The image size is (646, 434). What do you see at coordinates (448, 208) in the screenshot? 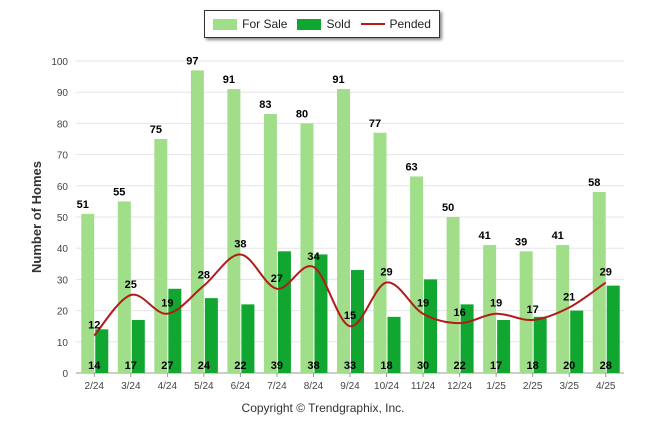
I see `data-label-for-sale: 50` at bounding box center [448, 208].